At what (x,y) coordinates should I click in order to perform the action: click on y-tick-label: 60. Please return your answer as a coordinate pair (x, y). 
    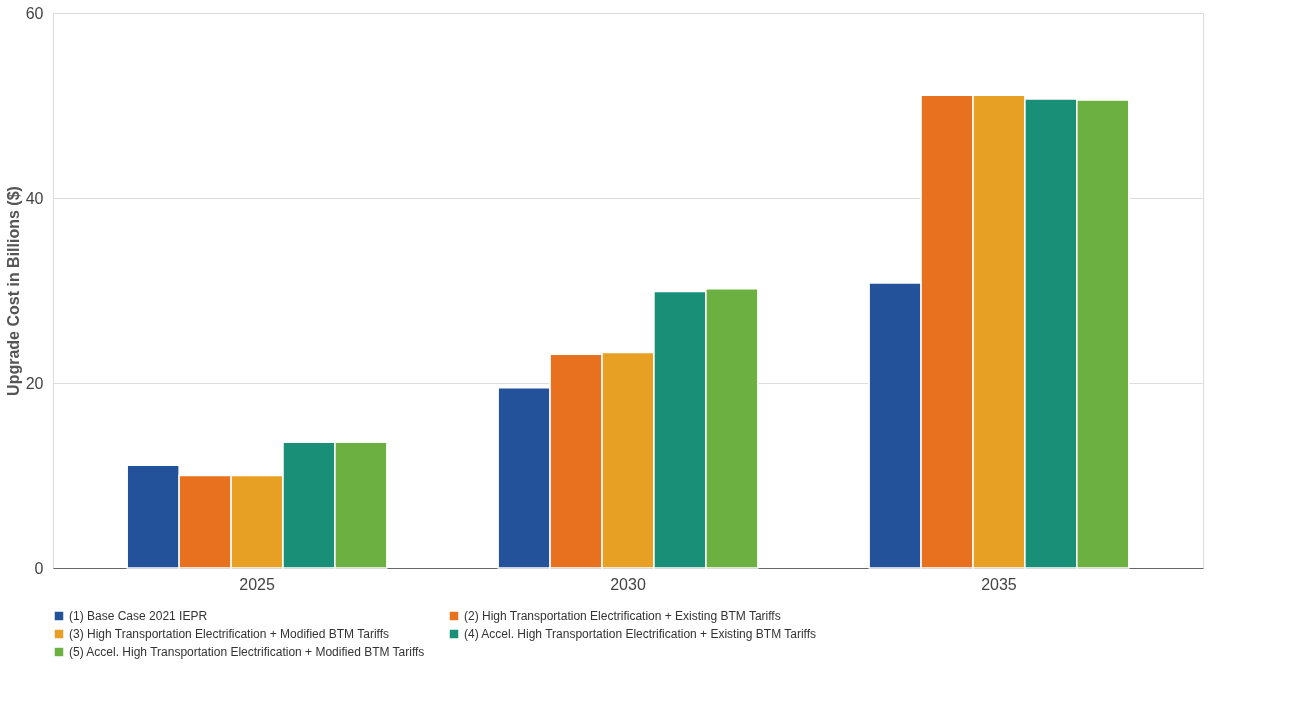
    Looking at the image, I should click on (34, 13).